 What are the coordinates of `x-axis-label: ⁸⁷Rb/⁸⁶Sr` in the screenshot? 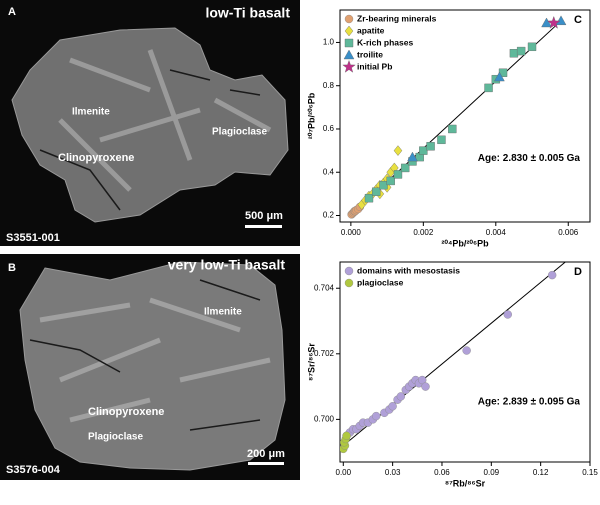 It's located at (465, 483).